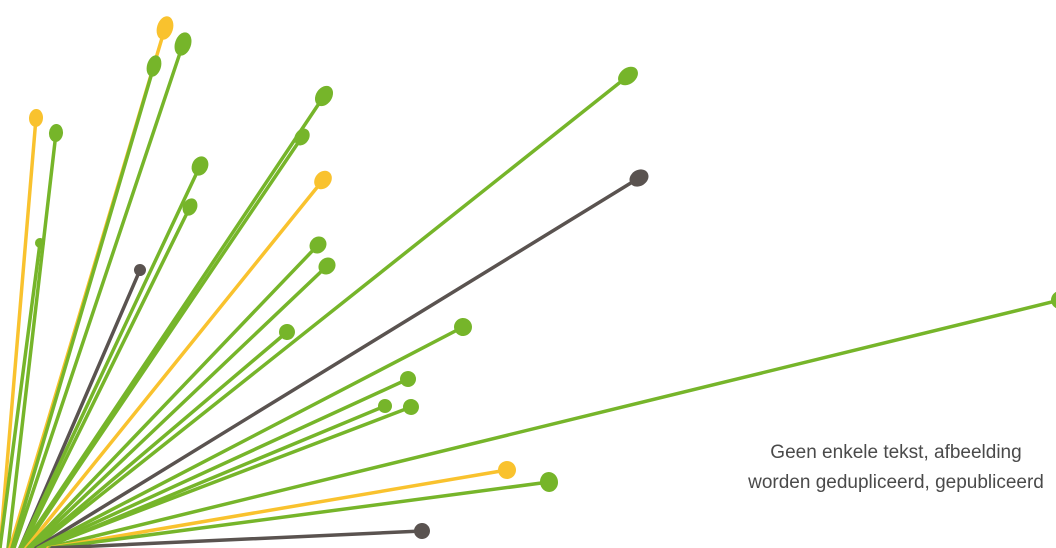 This screenshot has width=1056, height=548. I want to click on disclaimer-line-2: worden gedupliceerd, gepubliceerd, so click(896, 482).